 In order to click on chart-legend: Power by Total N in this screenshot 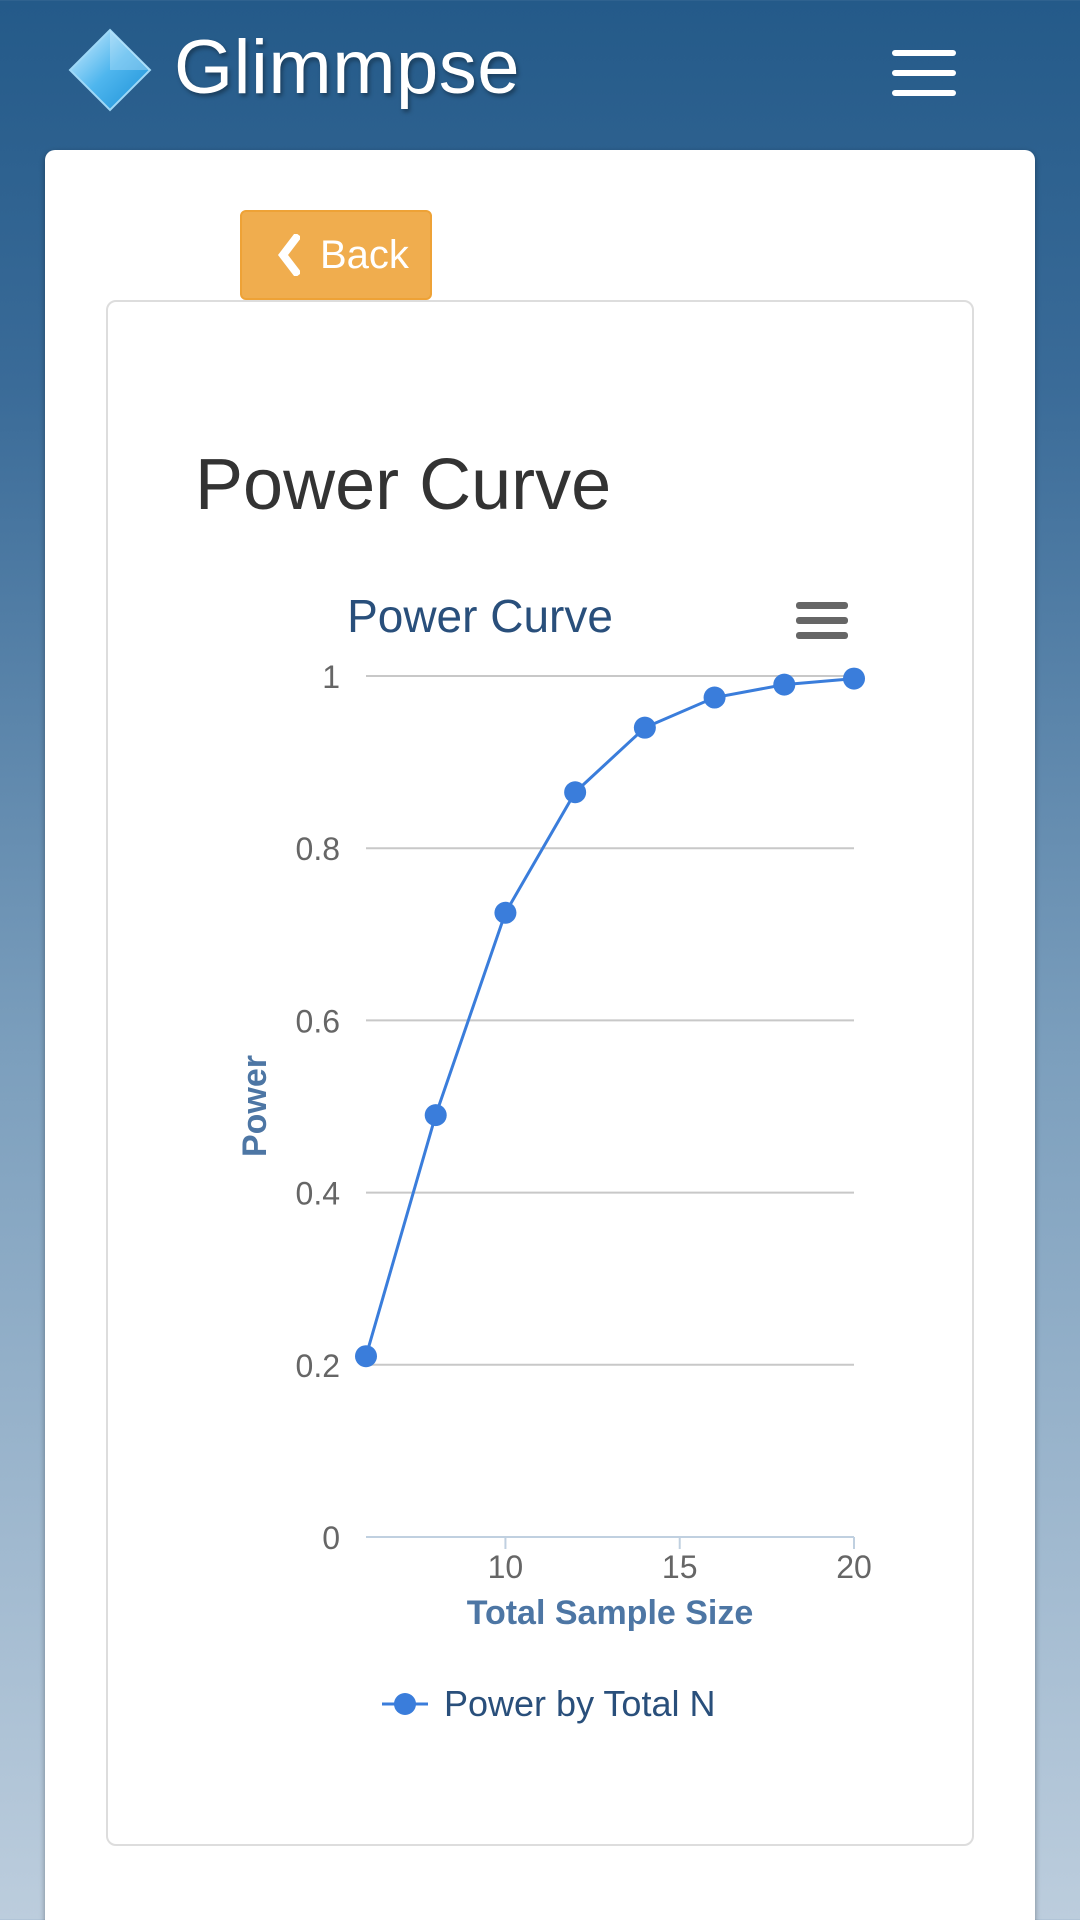, I will do `click(548, 1703)`.